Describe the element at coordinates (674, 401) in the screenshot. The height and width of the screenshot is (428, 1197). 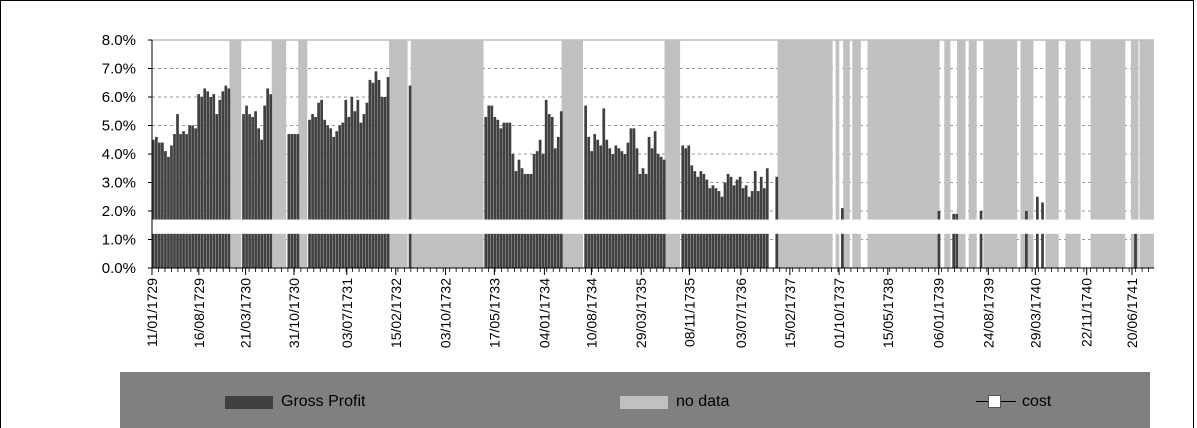
I see `legend-item-no-data: no data` at that location.